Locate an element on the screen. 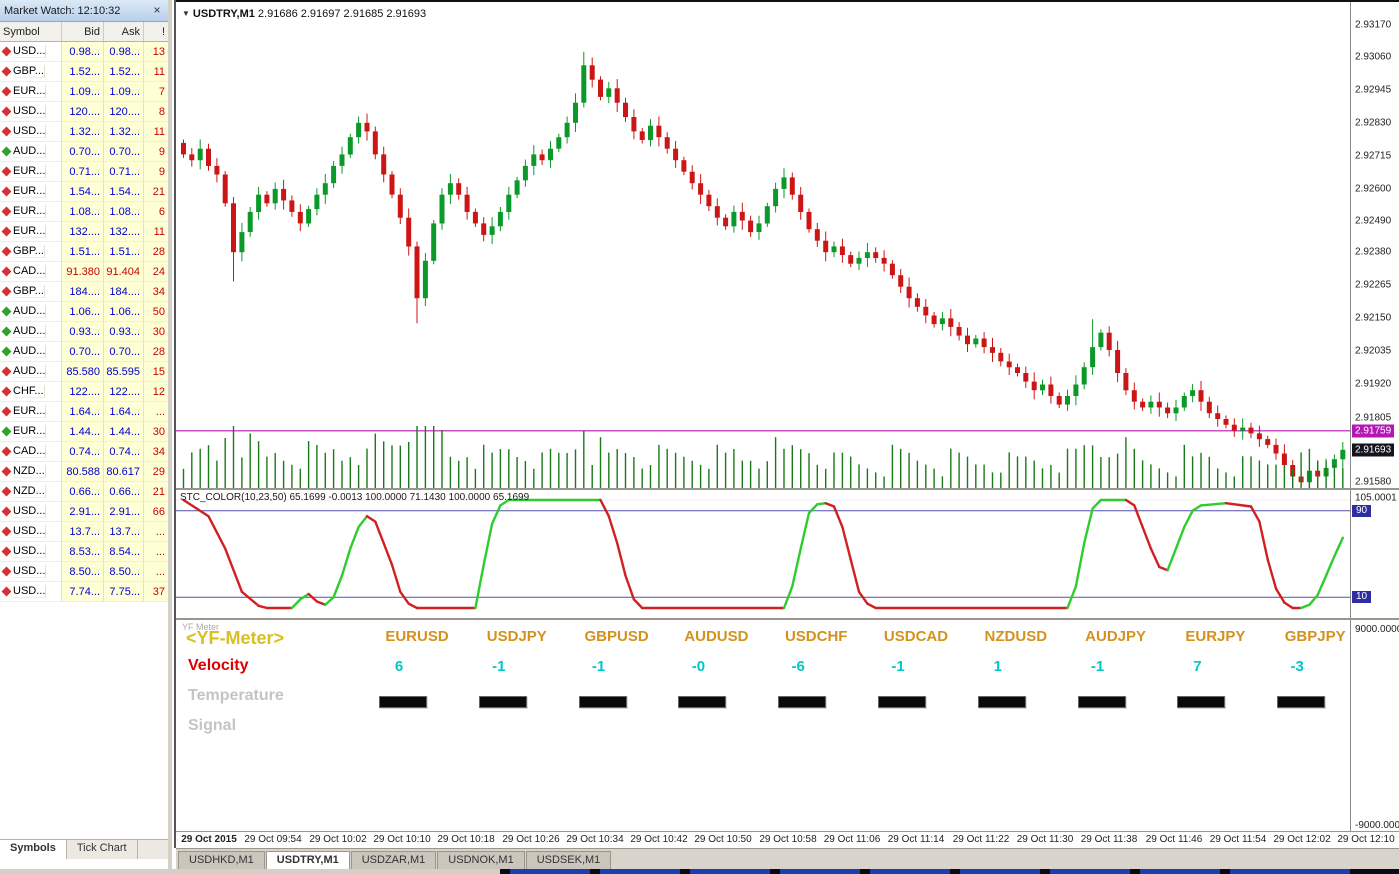  chart-tab-usdsek-m1: USDSEK,M1 is located at coordinates (568, 860).